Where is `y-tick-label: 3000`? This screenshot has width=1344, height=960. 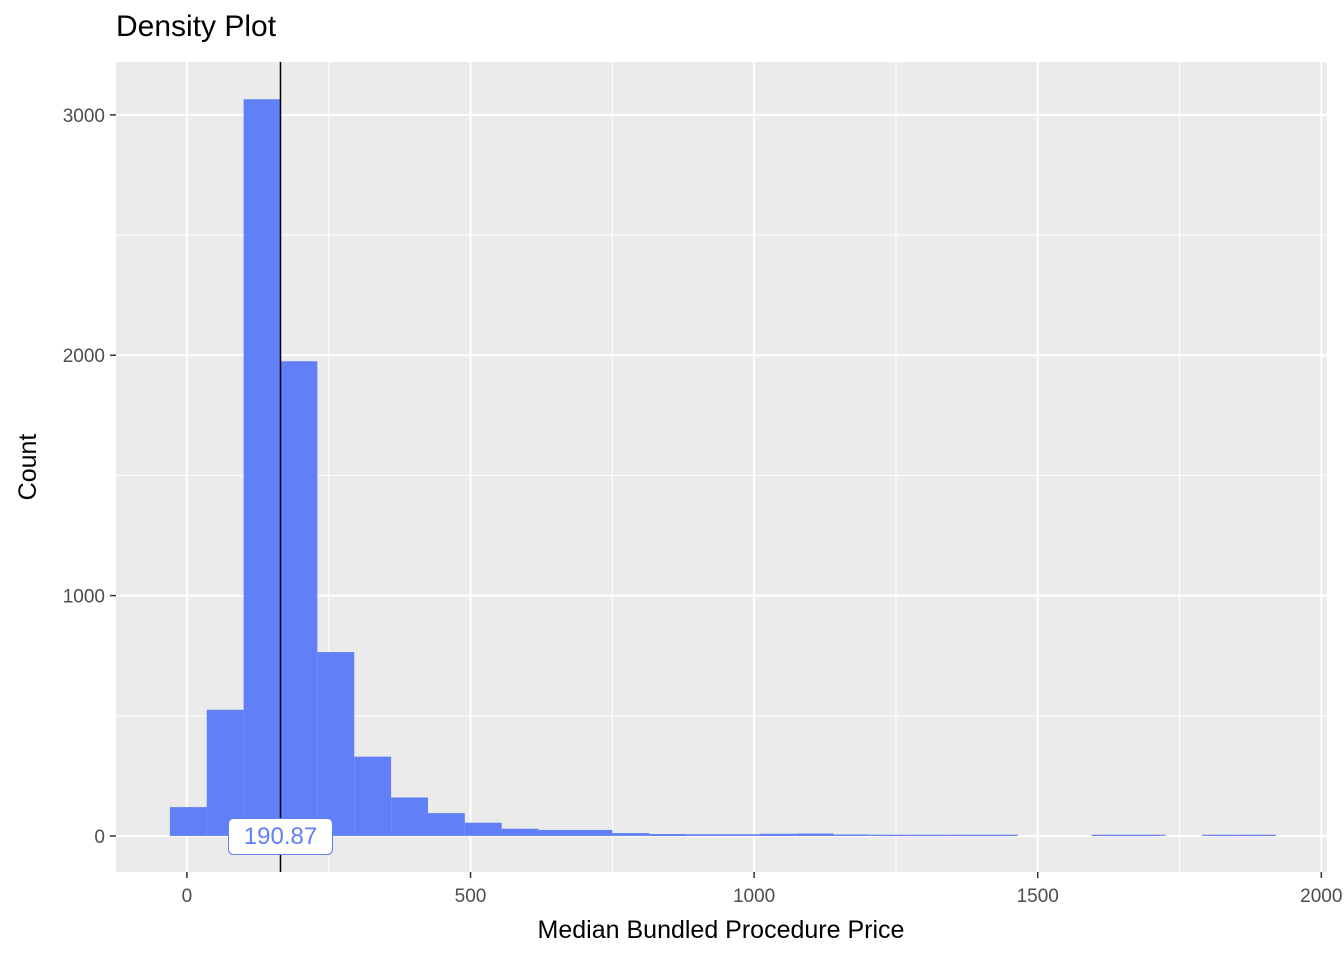 y-tick-label: 3000 is located at coordinates (84, 116).